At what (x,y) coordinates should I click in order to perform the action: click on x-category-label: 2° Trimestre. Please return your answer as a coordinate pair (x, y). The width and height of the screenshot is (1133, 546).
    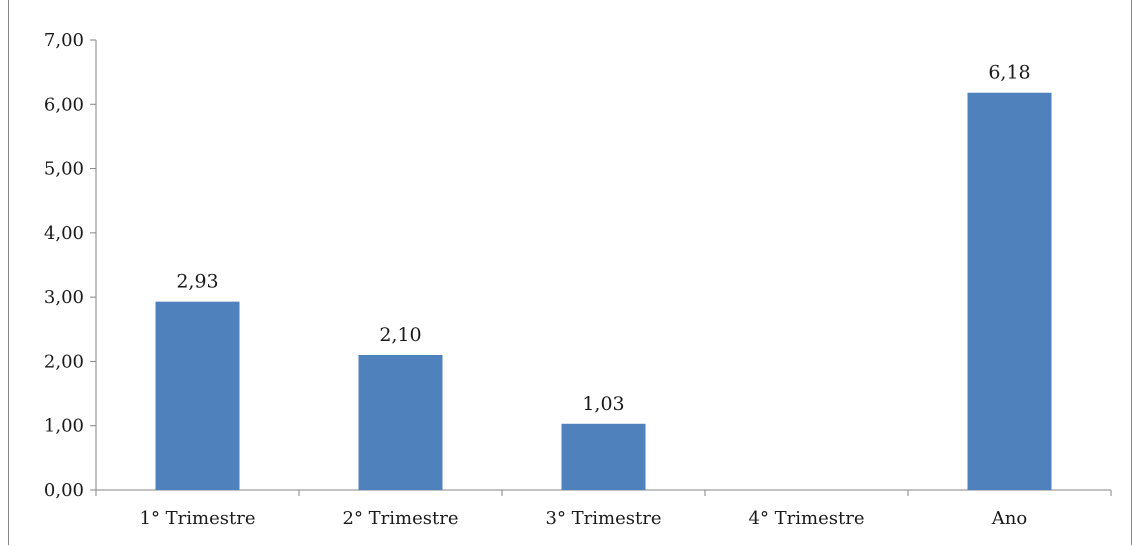
    Looking at the image, I should click on (401, 518).